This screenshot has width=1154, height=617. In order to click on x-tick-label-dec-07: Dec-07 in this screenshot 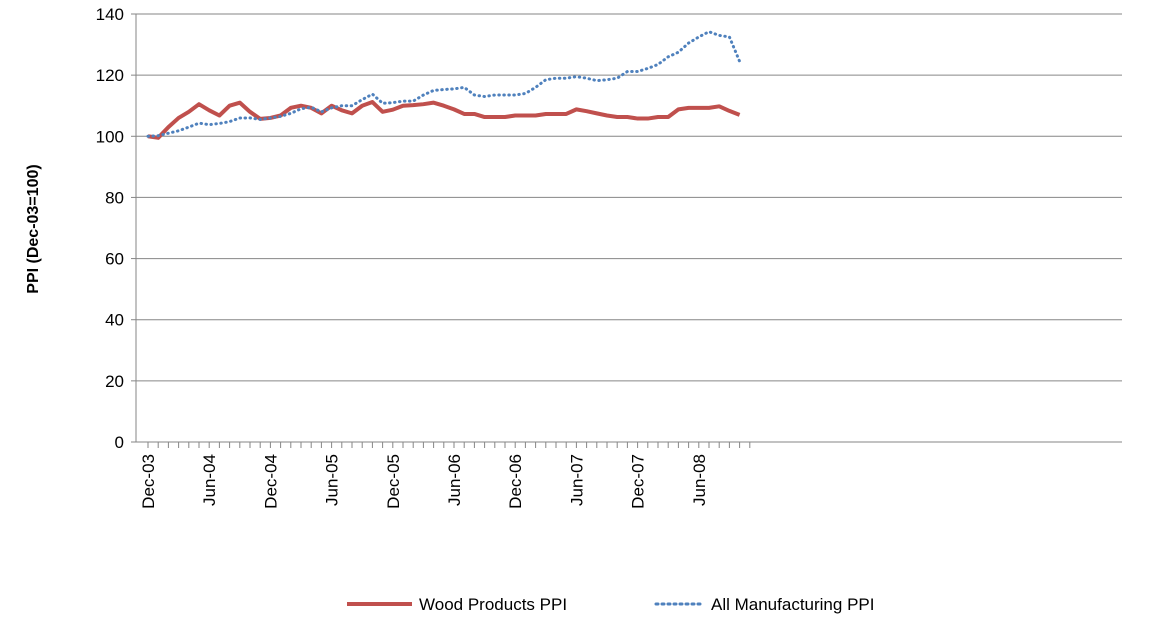, I will do `click(638, 481)`.